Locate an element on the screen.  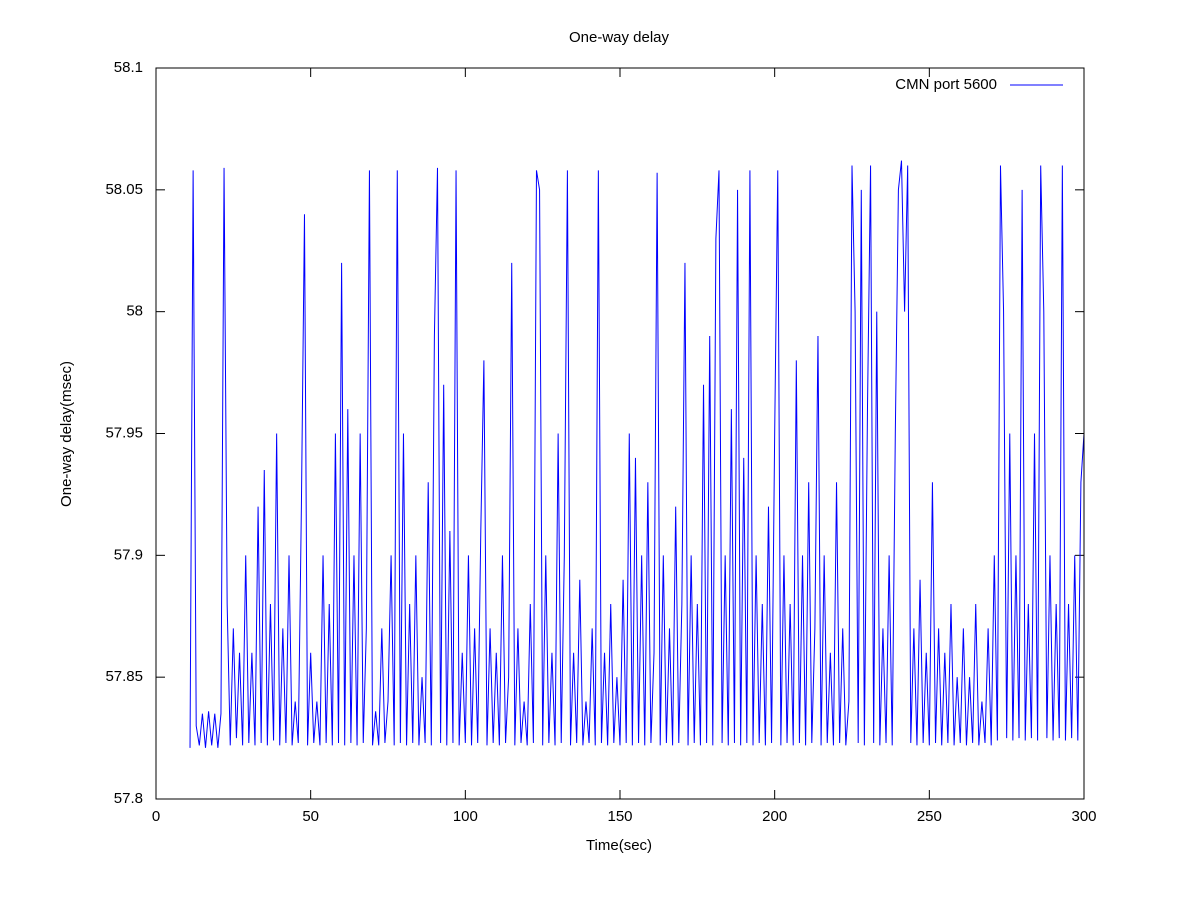
x-tick-label: 150 is located at coordinates (619, 816).